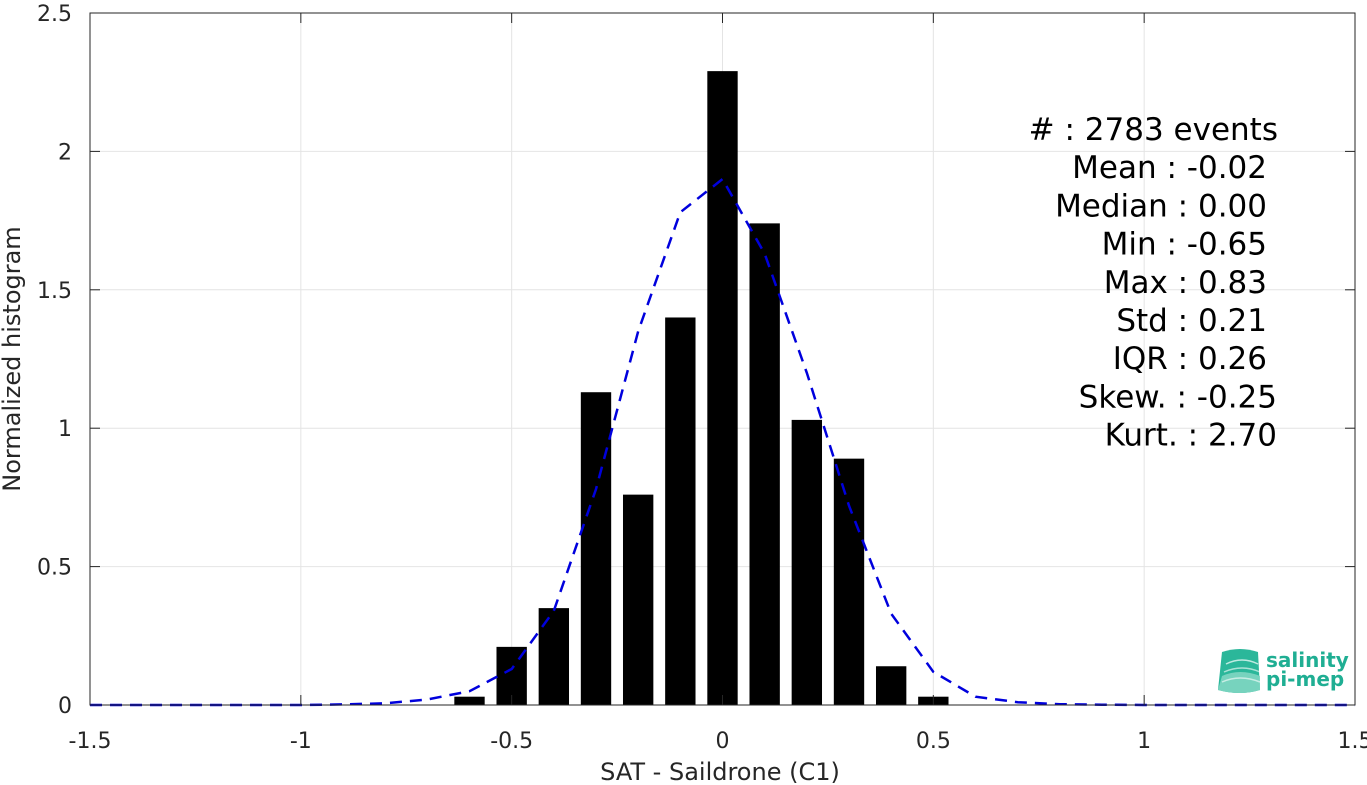  I want to click on x-axis-label: SAT - Saildrone (C1), so click(720, 771).